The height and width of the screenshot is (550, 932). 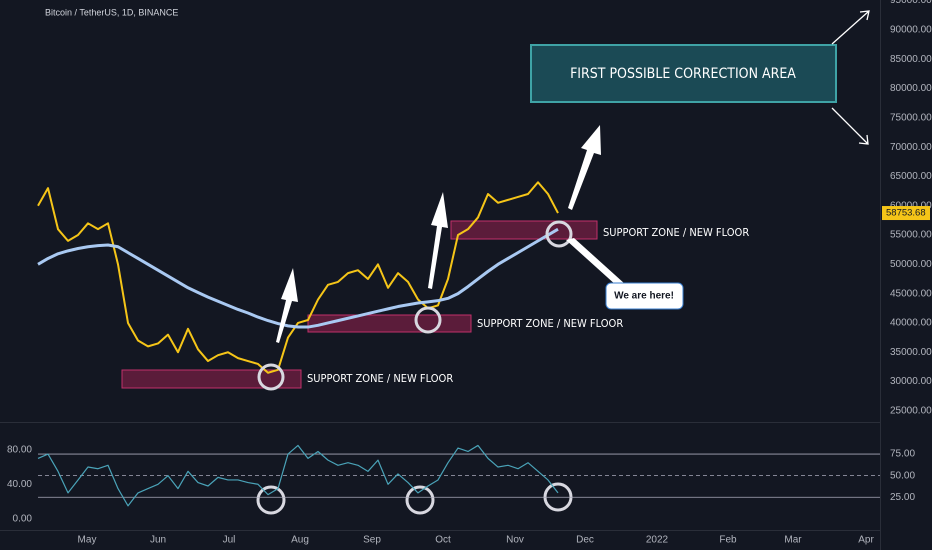 What do you see at coordinates (911, 117) in the screenshot?
I see `y-tick-label: 75000.00` at bounding box center [911, 117].